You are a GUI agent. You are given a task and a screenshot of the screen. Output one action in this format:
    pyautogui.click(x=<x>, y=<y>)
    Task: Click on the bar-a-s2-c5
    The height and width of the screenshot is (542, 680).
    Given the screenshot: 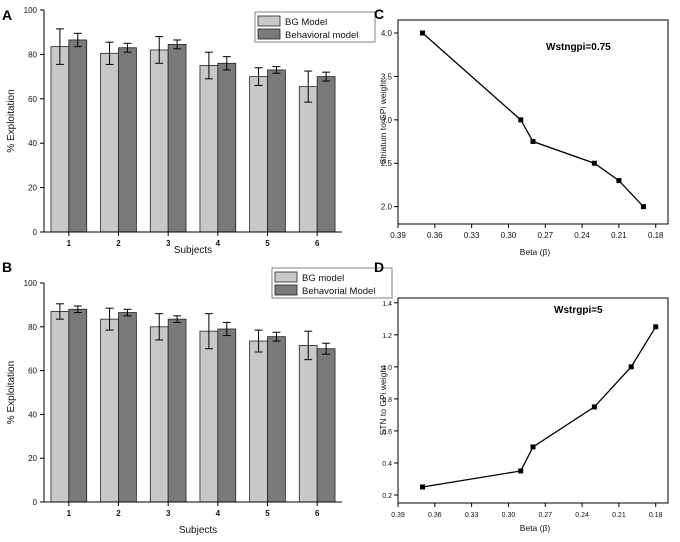 What is the action you would take?
    pyautogui.click(x=276, y=151)
    